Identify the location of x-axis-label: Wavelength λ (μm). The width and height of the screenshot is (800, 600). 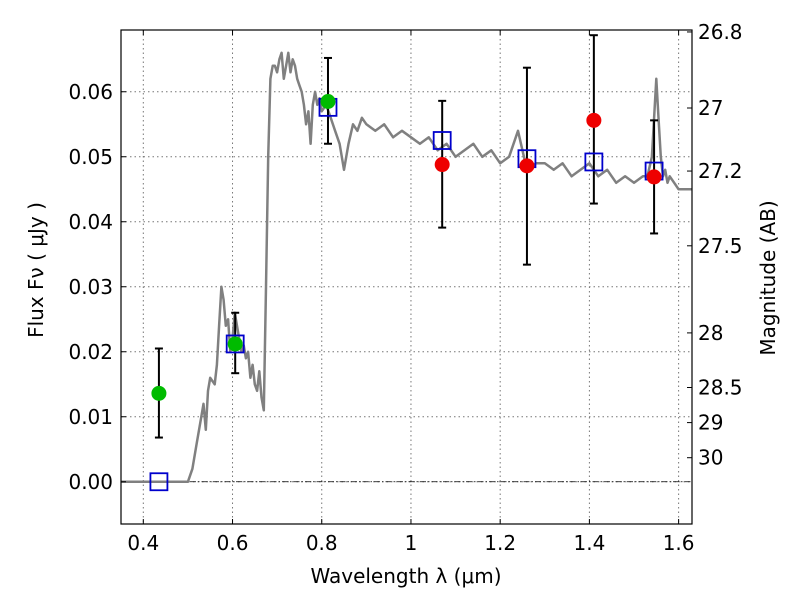
(405, 576).